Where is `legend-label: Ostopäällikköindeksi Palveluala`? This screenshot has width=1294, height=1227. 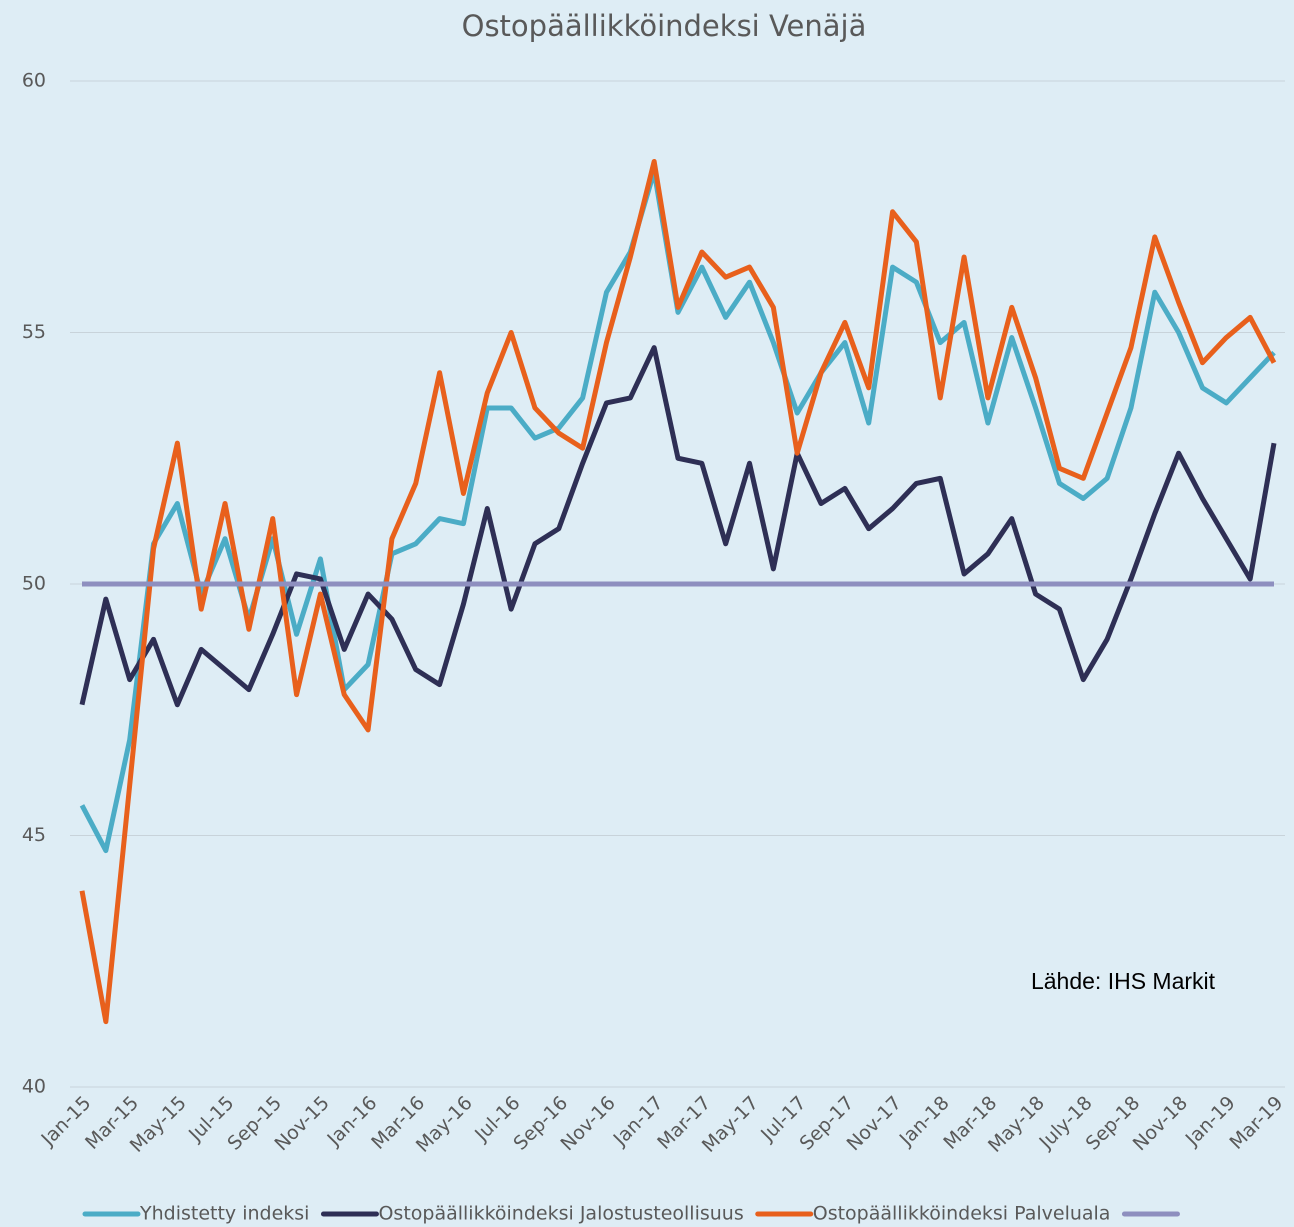
legend-label: Ostopäällikköindeksi Palveluala is located at coordinates (962, 1214).